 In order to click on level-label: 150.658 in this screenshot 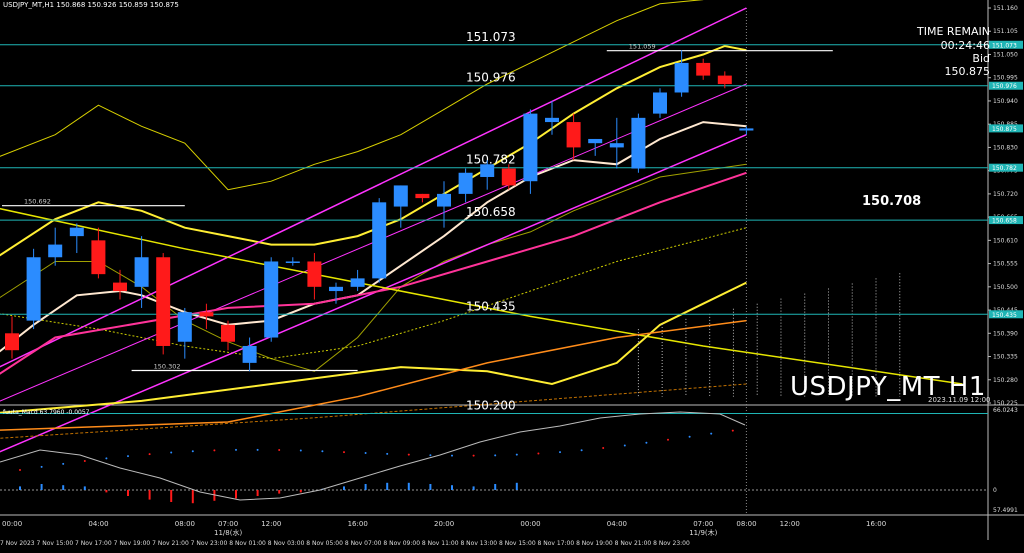, I will do `click(491, 212)`.